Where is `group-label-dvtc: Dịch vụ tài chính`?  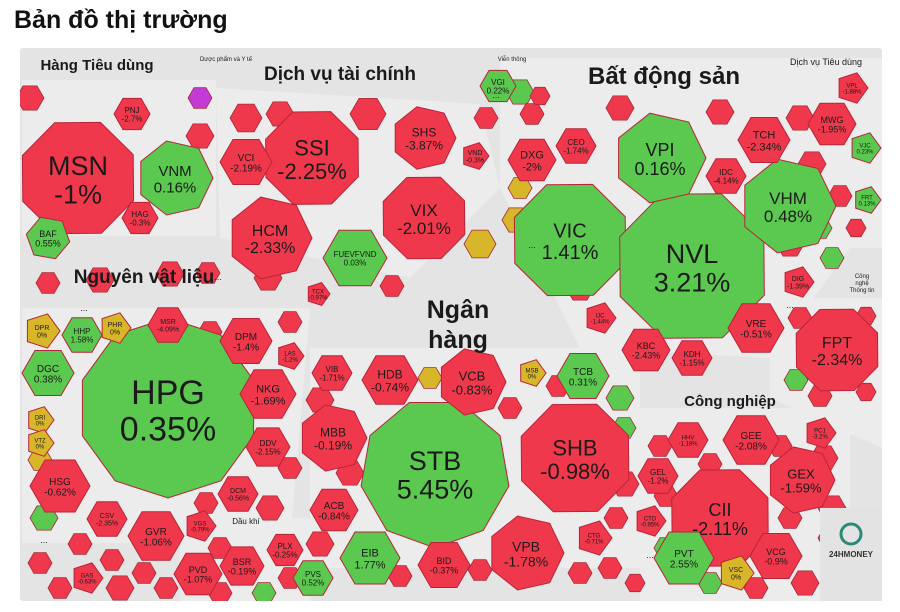
group-label-dvtc: Dịch vụ tài chính is located at coordinates (340, 74).